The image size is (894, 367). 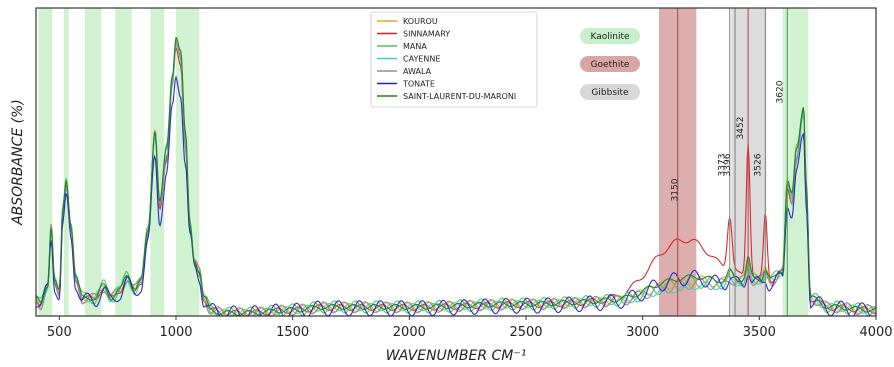 I want to click on x-tick-label: 1000, so click(x=175, y=332).